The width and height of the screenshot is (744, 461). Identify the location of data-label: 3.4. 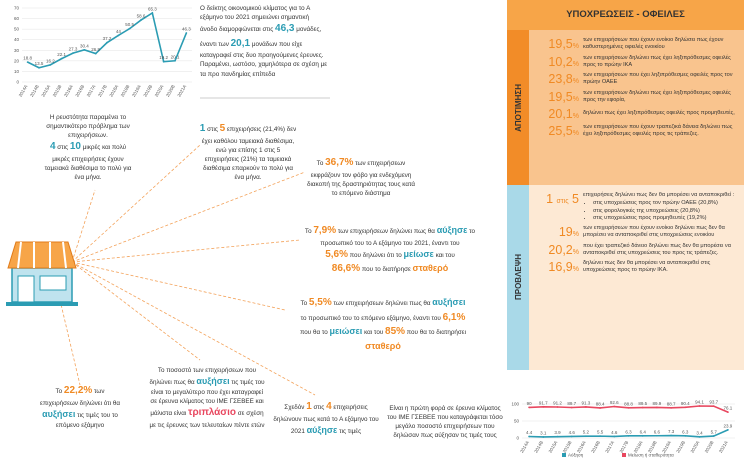
(699, 432).